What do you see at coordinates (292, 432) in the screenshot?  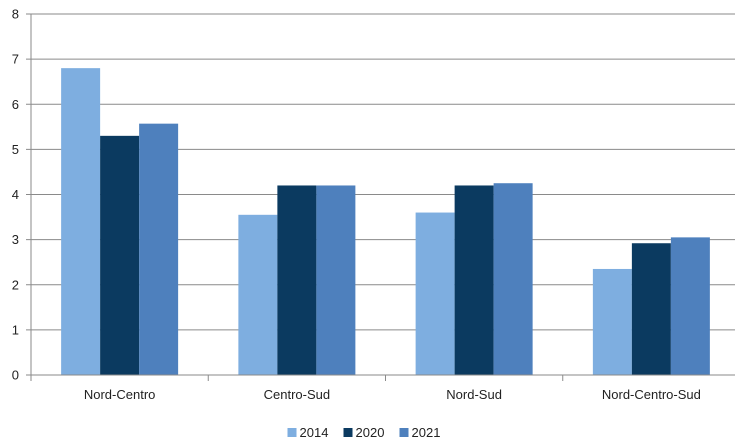 I see `legend-swatch-2014` at bounding box center [292, 432].